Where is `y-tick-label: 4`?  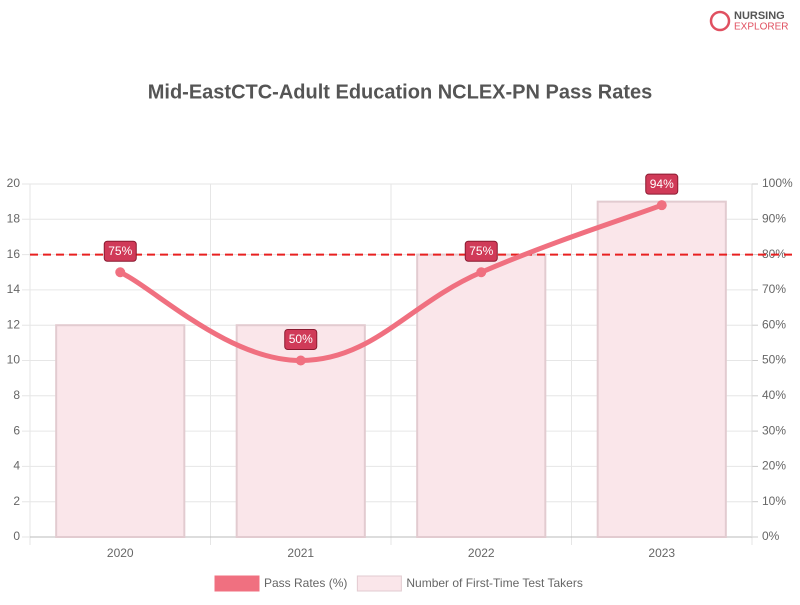 y-tick-label: 4 is located at coordinates (16, 466).